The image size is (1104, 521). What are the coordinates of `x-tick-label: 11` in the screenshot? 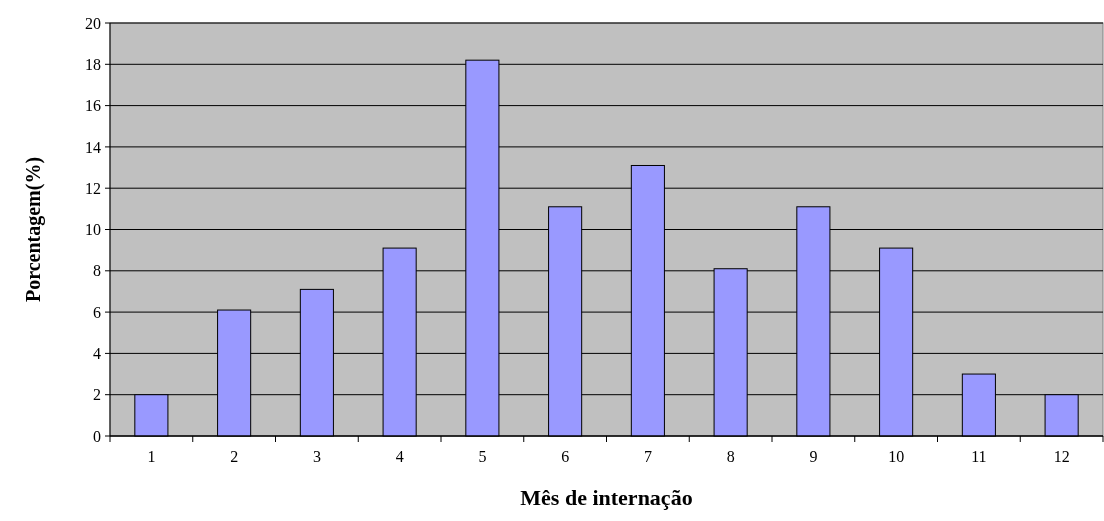 It's located at (979, 456).